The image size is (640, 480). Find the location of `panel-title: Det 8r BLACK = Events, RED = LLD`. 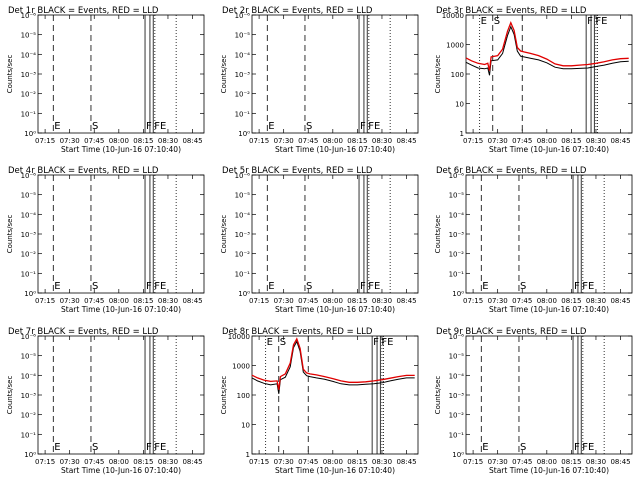

panel-title: Det 8r BLACK = Events, RED = LLD is located at coordinates (297, 332).